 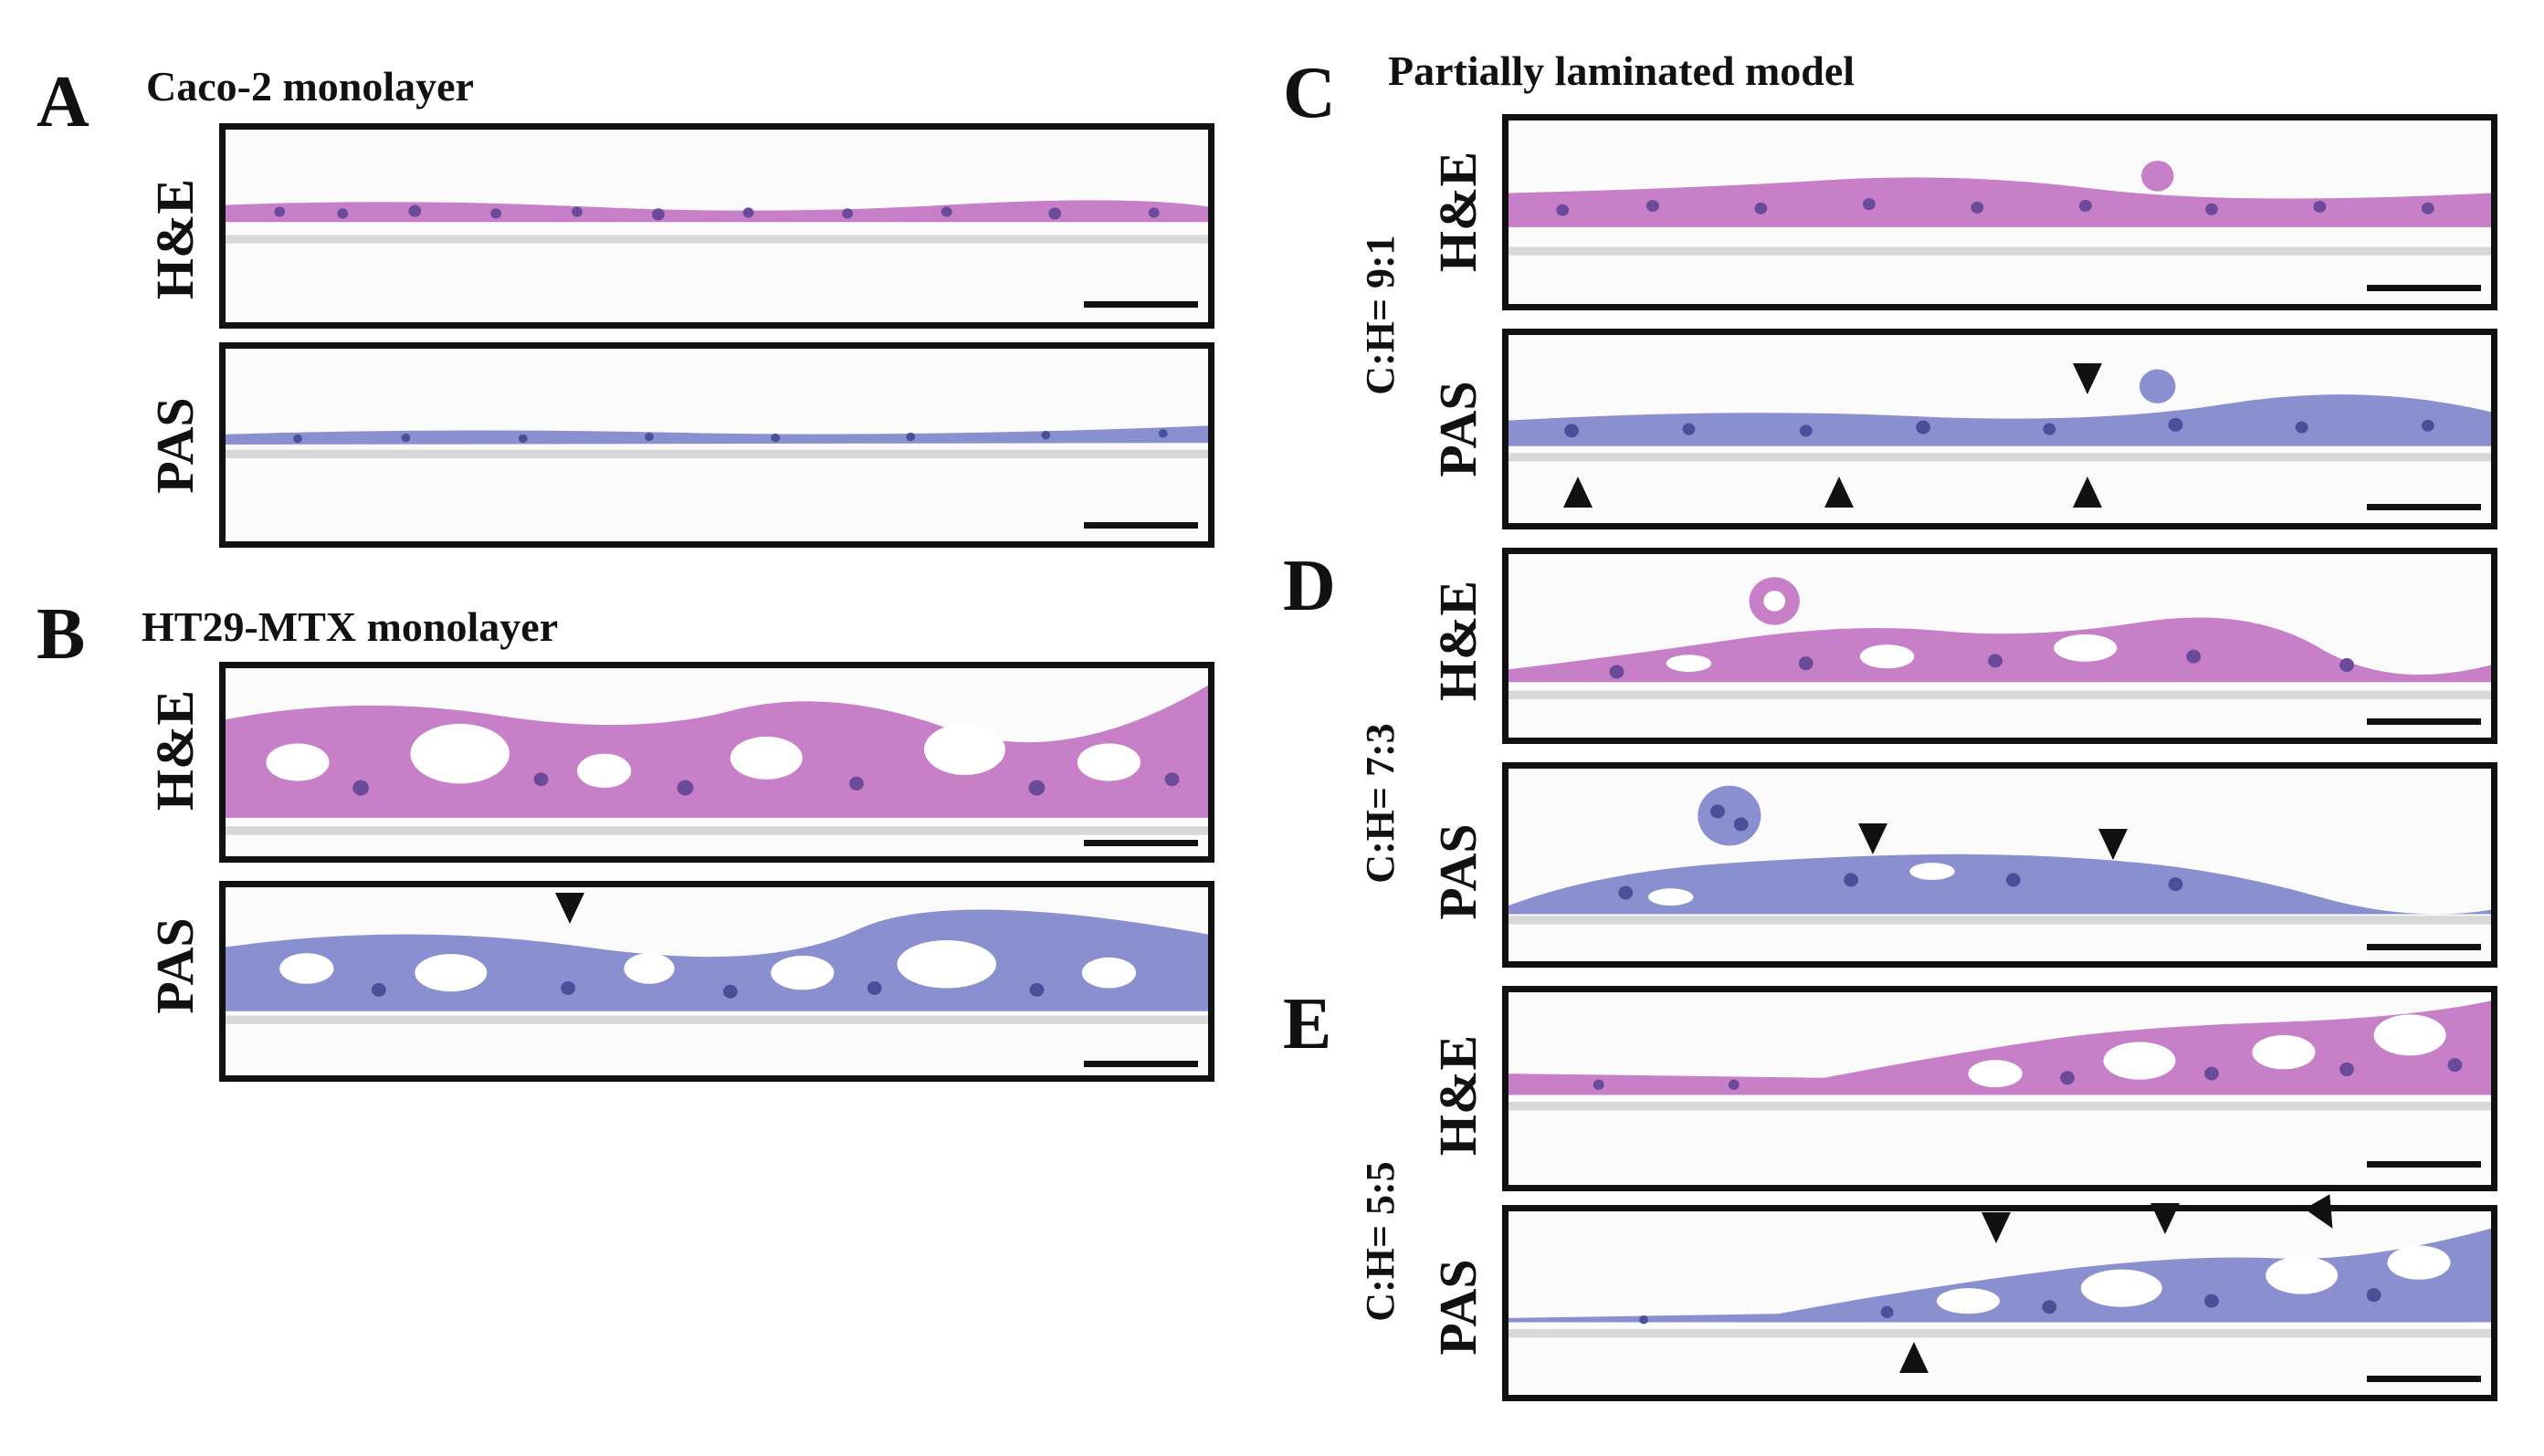 I want to click on micrograph-d-pas, so click(x=1999, y=865).